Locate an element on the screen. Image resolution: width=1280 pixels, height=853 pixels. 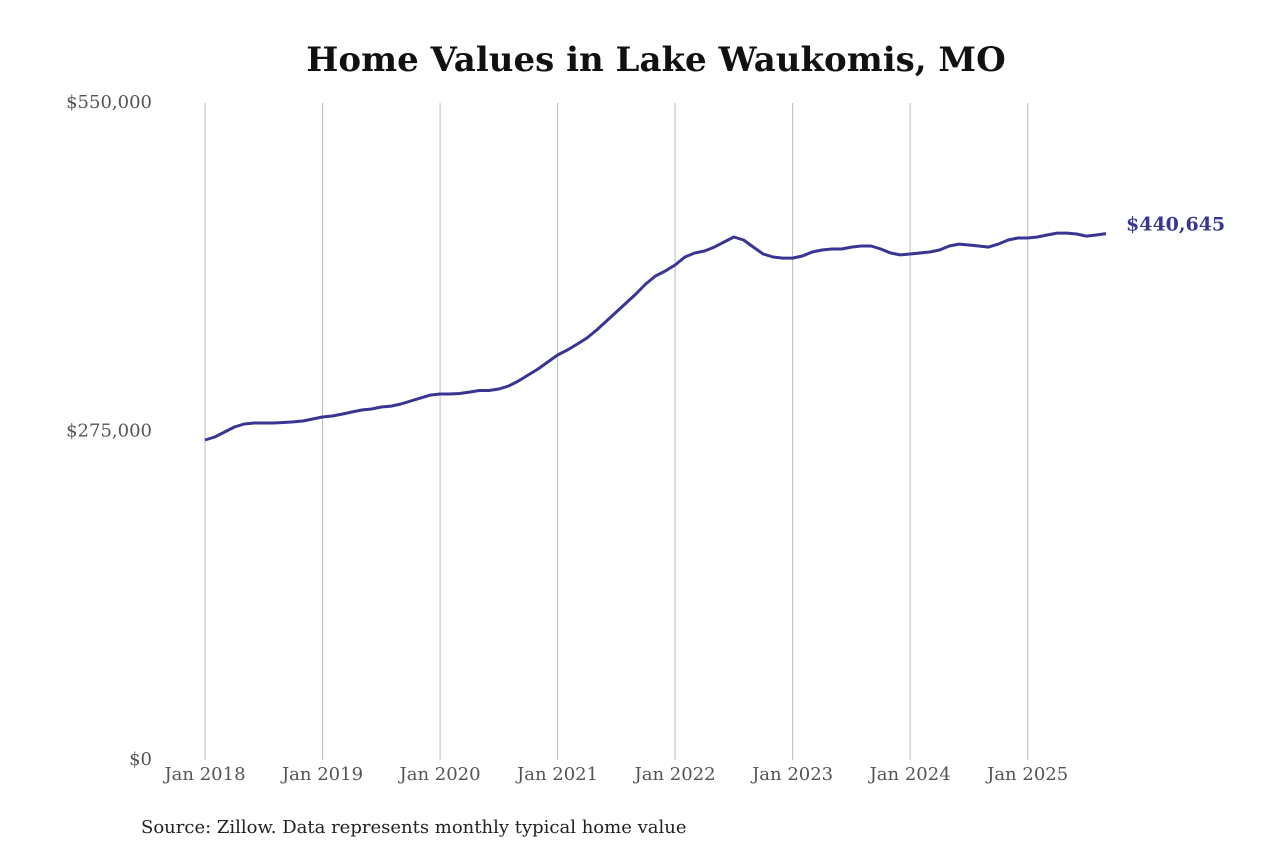
y-tick-label: $550,000 is located at coordinates (109, 102).